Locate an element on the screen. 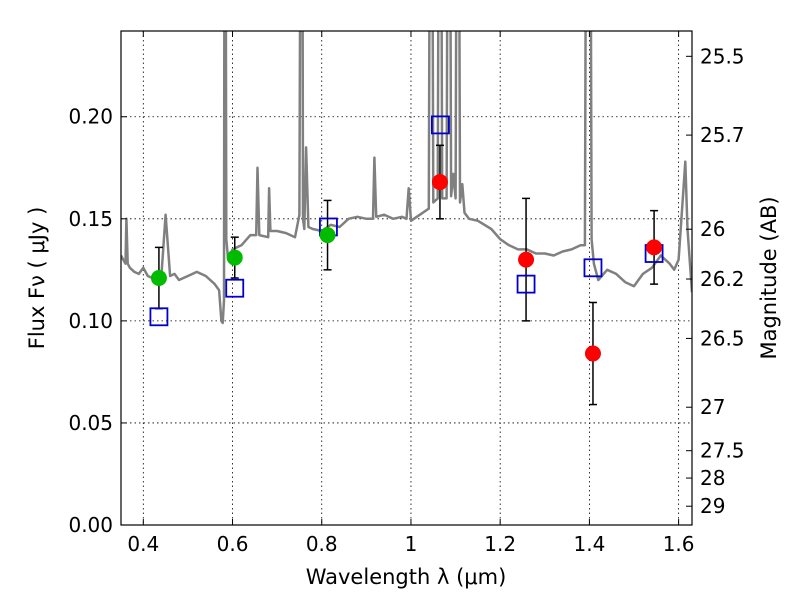 Image resolution: width=800 pixels, height=600 pixels. y2-tick-label: 26.2 is located at coordinates (722, 279).